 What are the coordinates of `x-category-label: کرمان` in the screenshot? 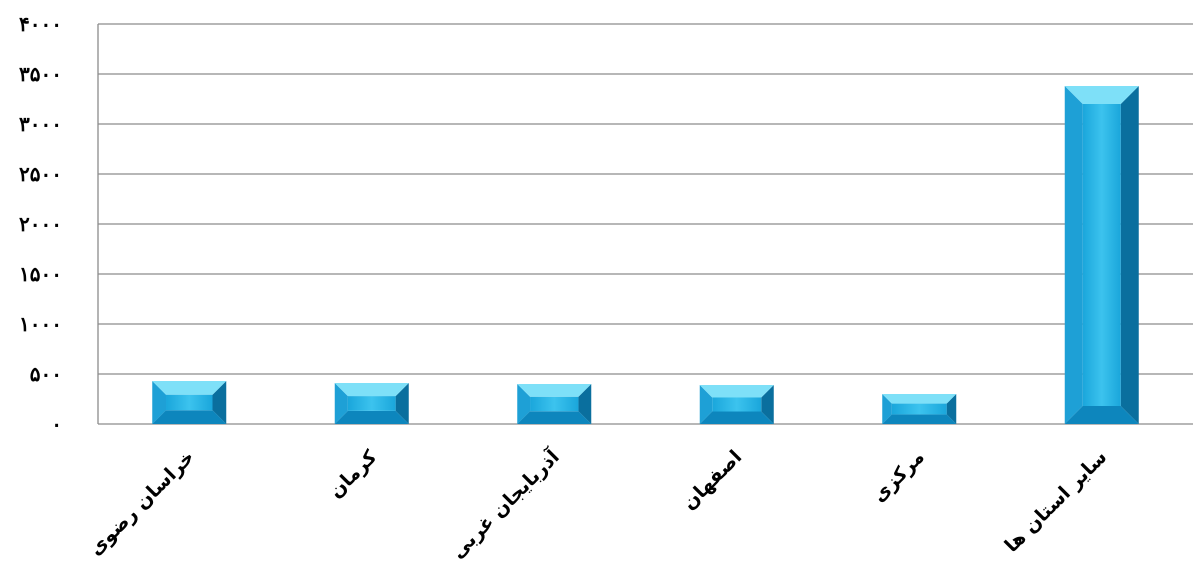 It's located at (353, 473).